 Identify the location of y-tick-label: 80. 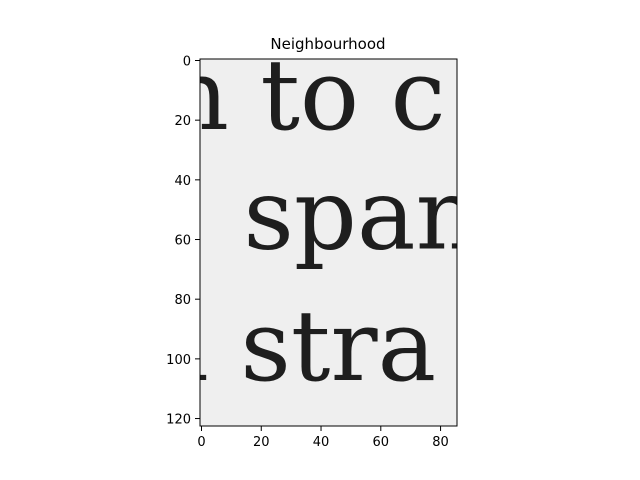
(182, 300).